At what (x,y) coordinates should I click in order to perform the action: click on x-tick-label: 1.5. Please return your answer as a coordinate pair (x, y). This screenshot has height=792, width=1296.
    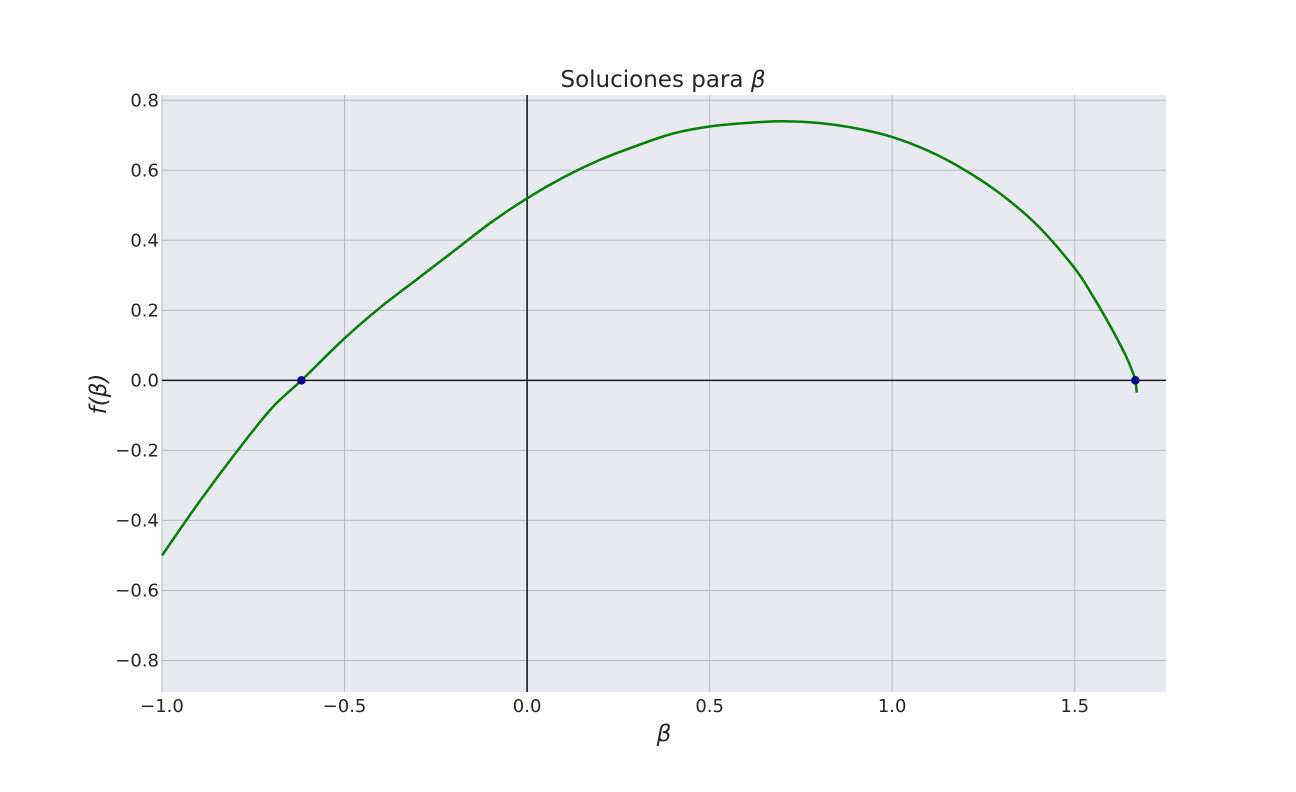
    Looking at the image, I should click on (1074, 706).